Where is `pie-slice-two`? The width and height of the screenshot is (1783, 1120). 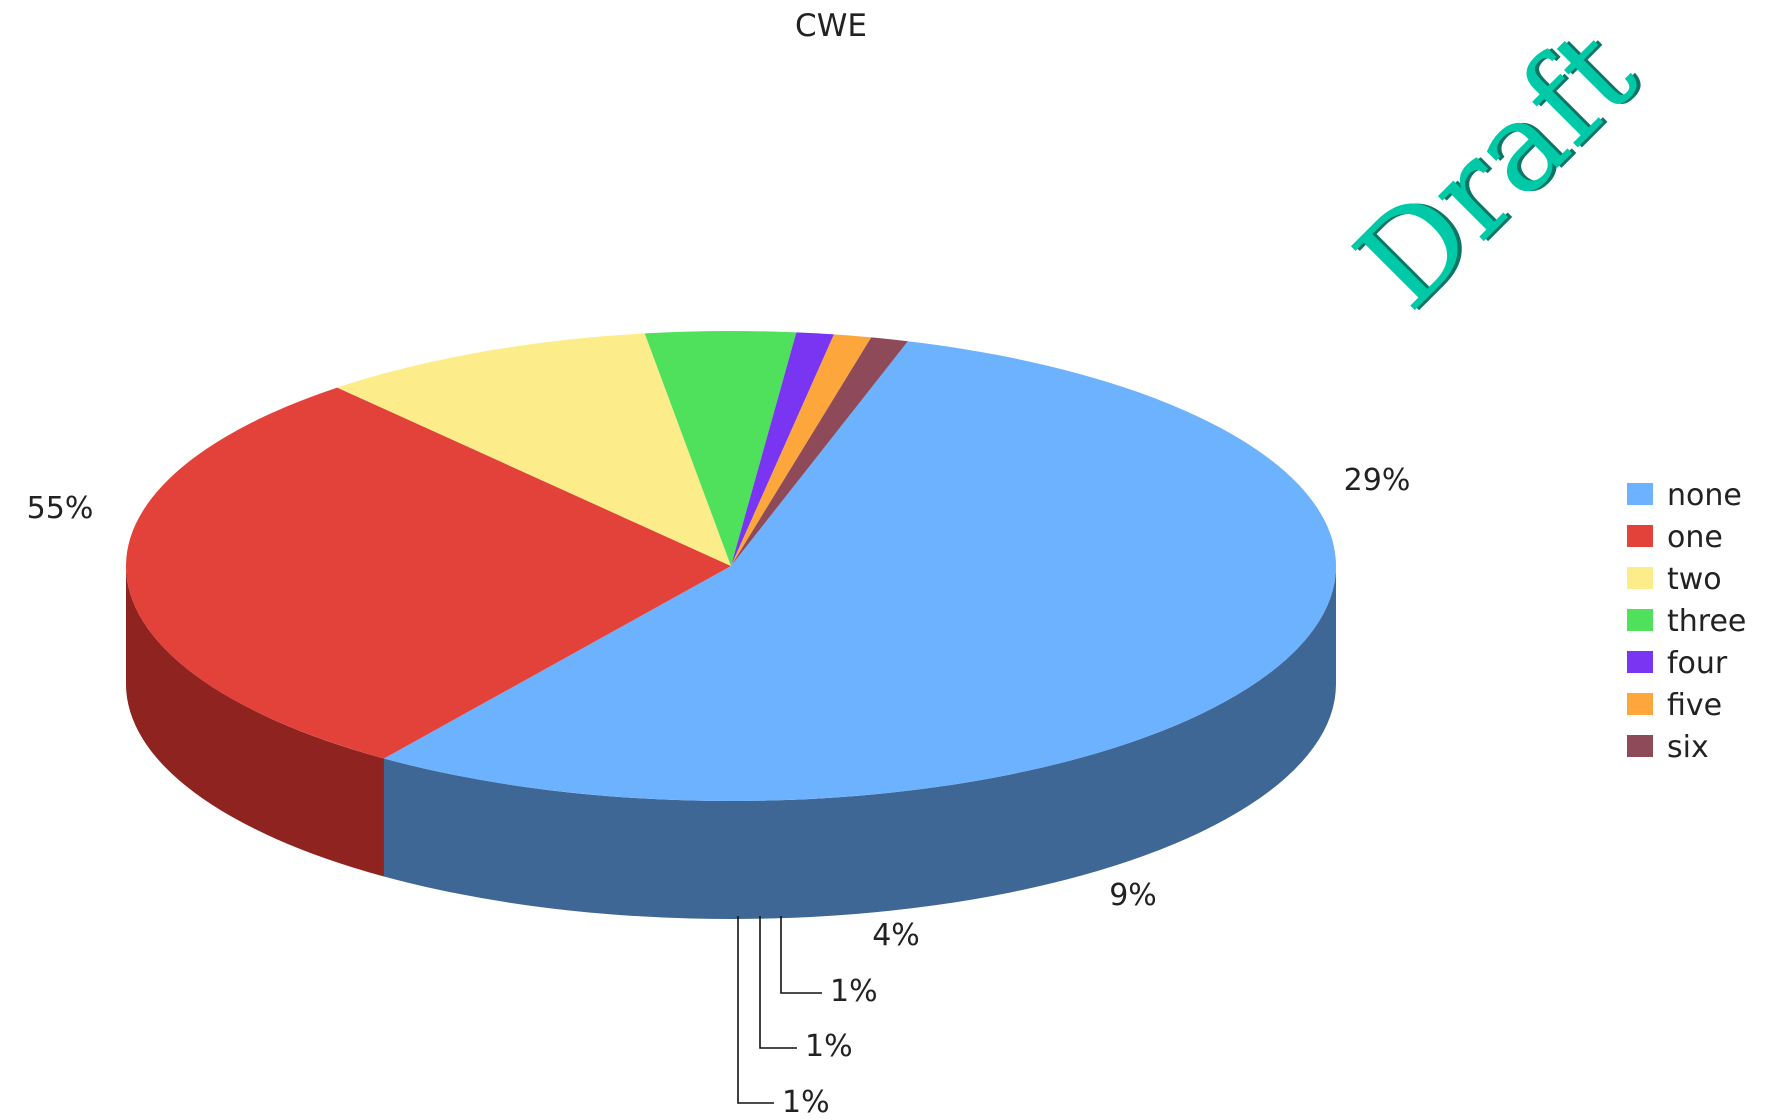
pie-slice-two is located at coordinates (534, 449).